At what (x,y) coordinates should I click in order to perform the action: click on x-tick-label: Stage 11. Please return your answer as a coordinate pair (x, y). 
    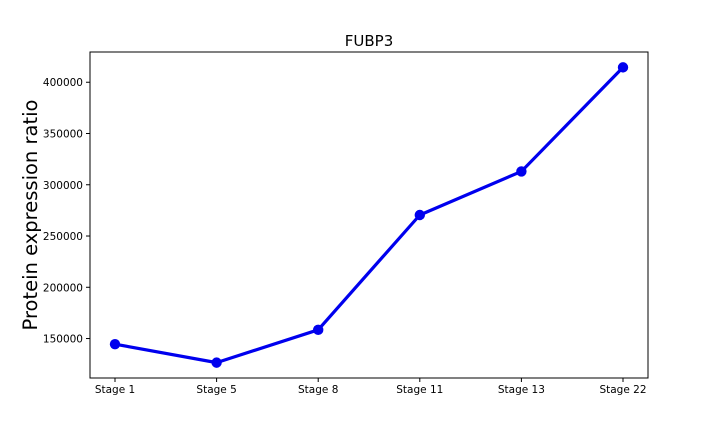
    Looking at the image, I should click on (419, 390).